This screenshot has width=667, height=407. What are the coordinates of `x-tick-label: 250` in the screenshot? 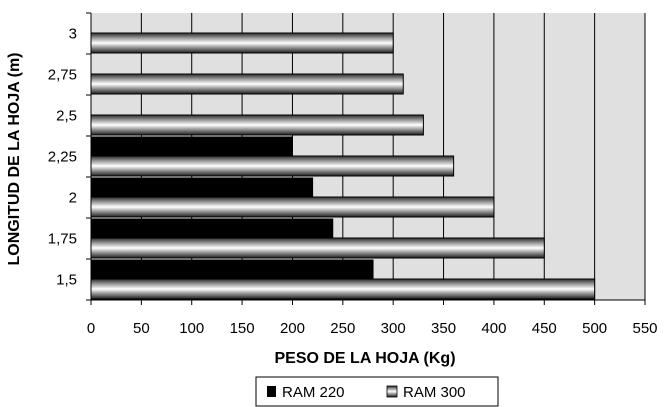 It's located at (342, 328).